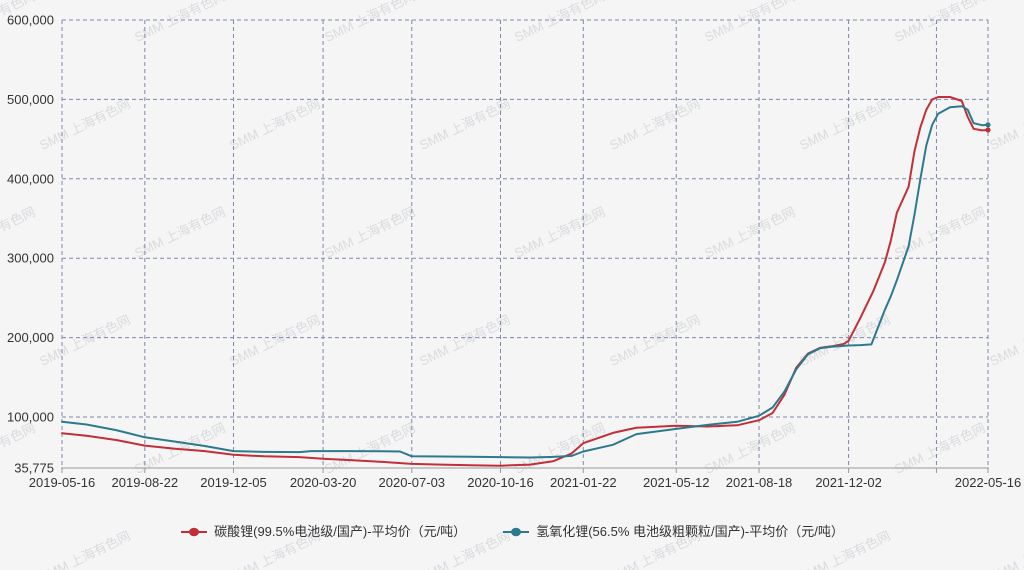 The height and width of the screenshot is (570, 1024). Describe the element at coordinates (62, 482) in the screenshot. I see `x-tick-label: 2019-05-16` at that location.